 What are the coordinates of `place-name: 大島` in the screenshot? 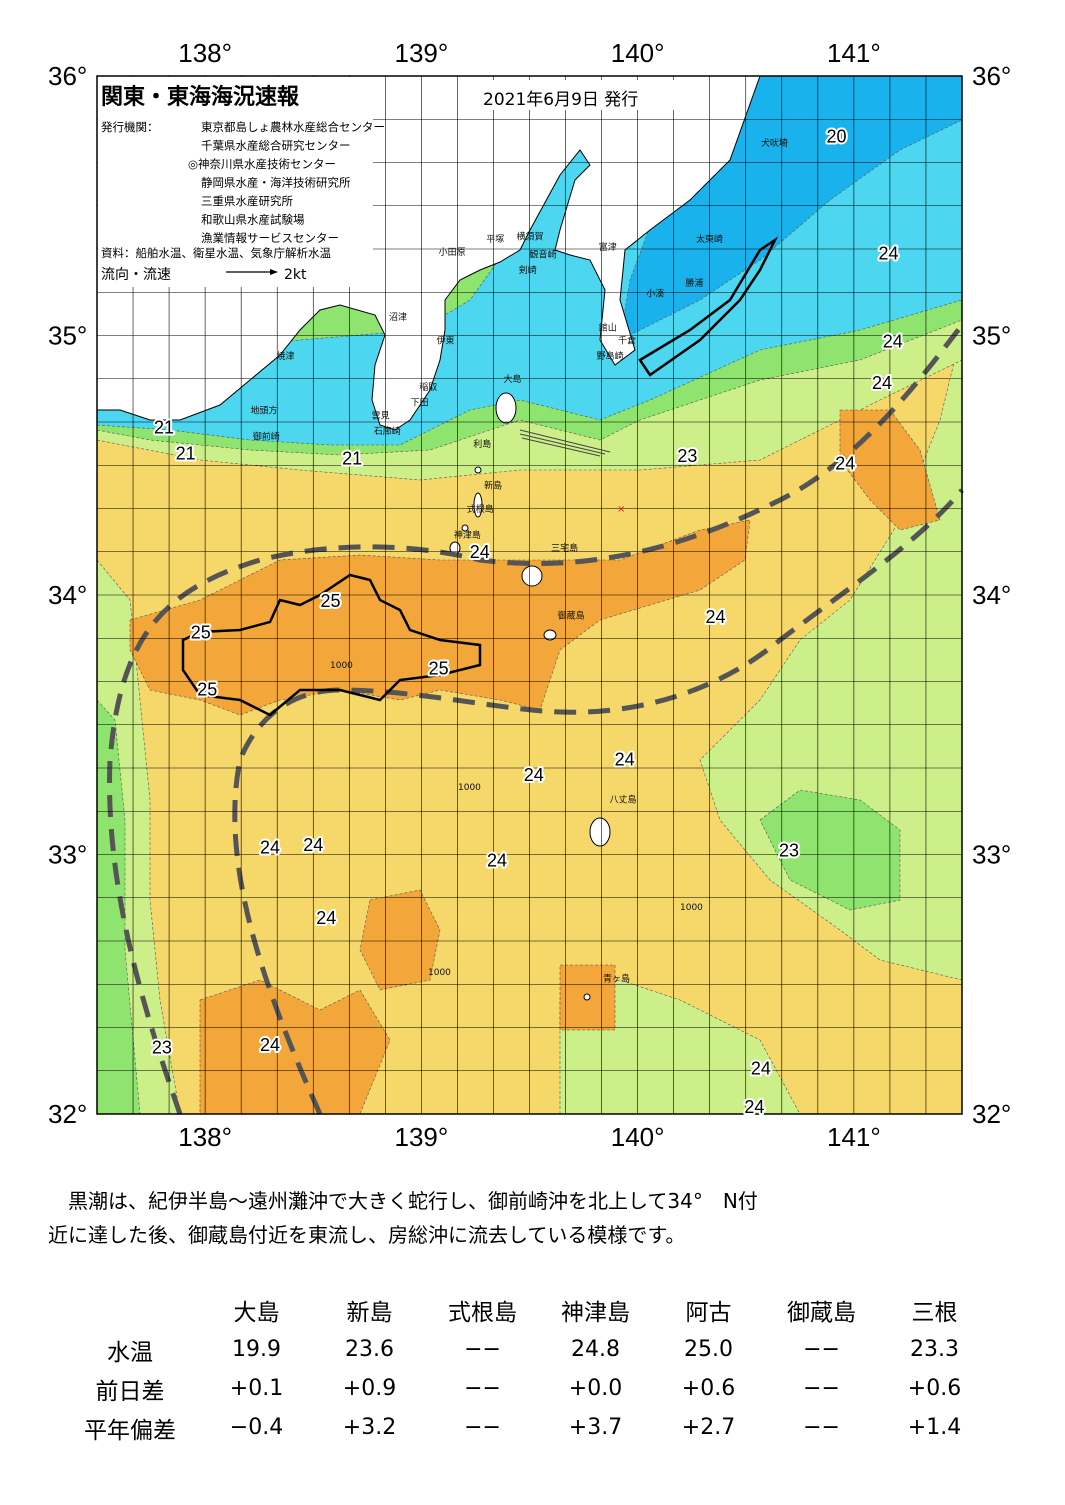 It's located at (513, 379).